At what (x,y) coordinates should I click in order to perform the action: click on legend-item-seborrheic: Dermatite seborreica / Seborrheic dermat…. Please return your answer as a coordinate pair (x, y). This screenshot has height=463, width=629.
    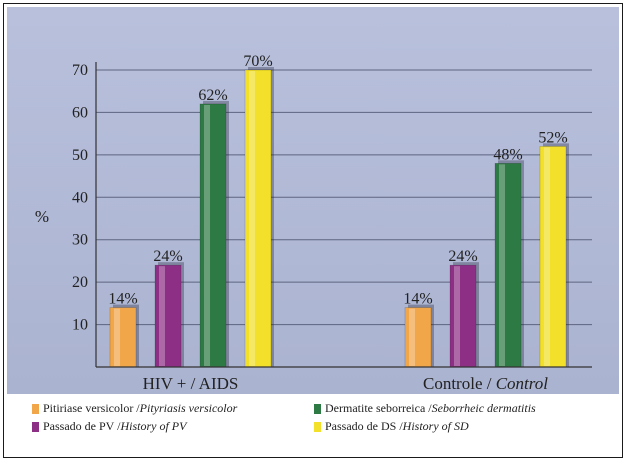
    Looking at the image, I should click on (425, 408).